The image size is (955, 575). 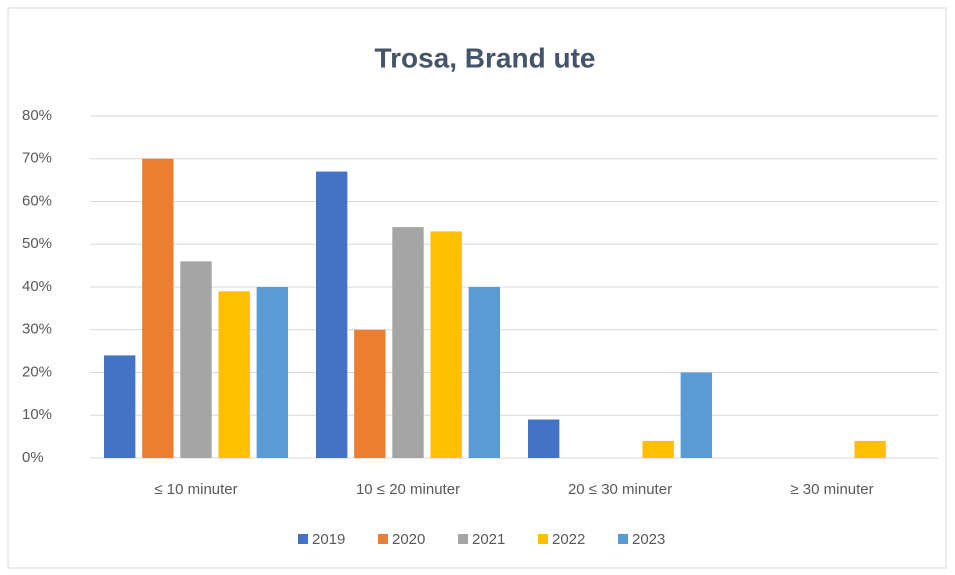 What do you see at coordinates (37, 115) in the screenshot?
I see `y-tick-label: 80%` at bounding box center [37, 115].